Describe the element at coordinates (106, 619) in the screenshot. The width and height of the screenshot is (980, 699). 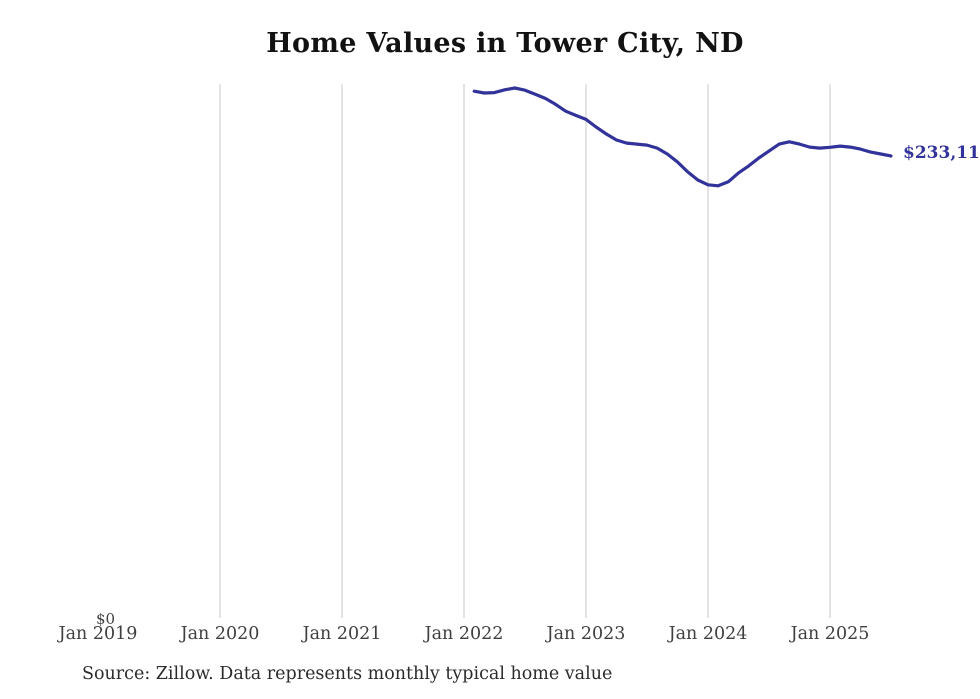
I see `y-axis-zero-label: $0` at that location.